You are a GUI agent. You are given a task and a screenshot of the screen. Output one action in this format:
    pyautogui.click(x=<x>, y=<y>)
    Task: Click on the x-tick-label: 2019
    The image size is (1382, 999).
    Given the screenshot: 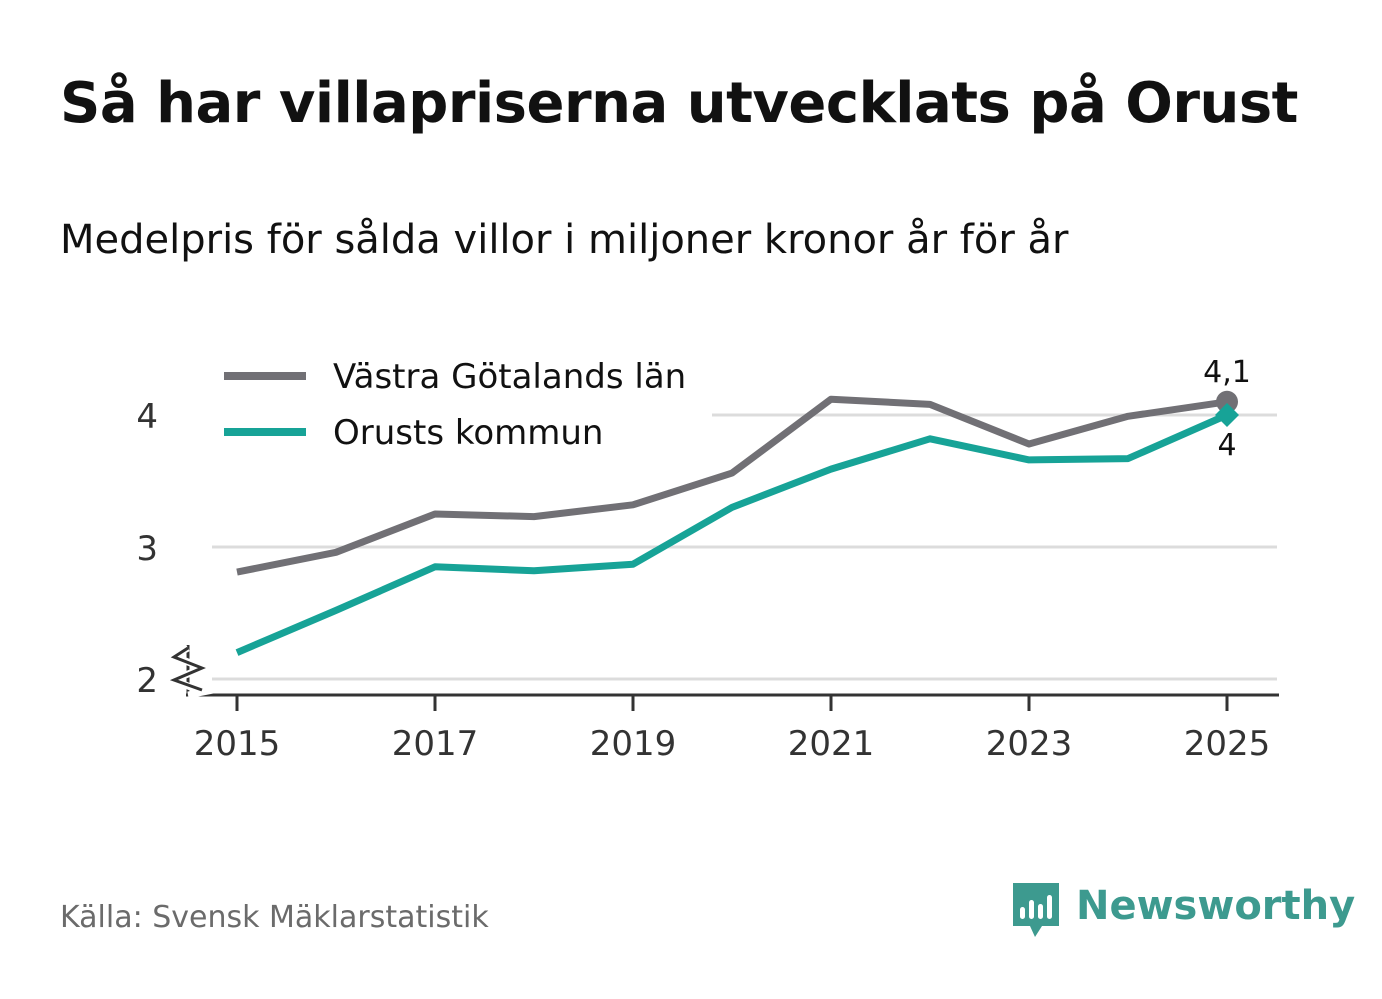 What is the action you would take?
    pyautogui.click(x=633, y=744)
    